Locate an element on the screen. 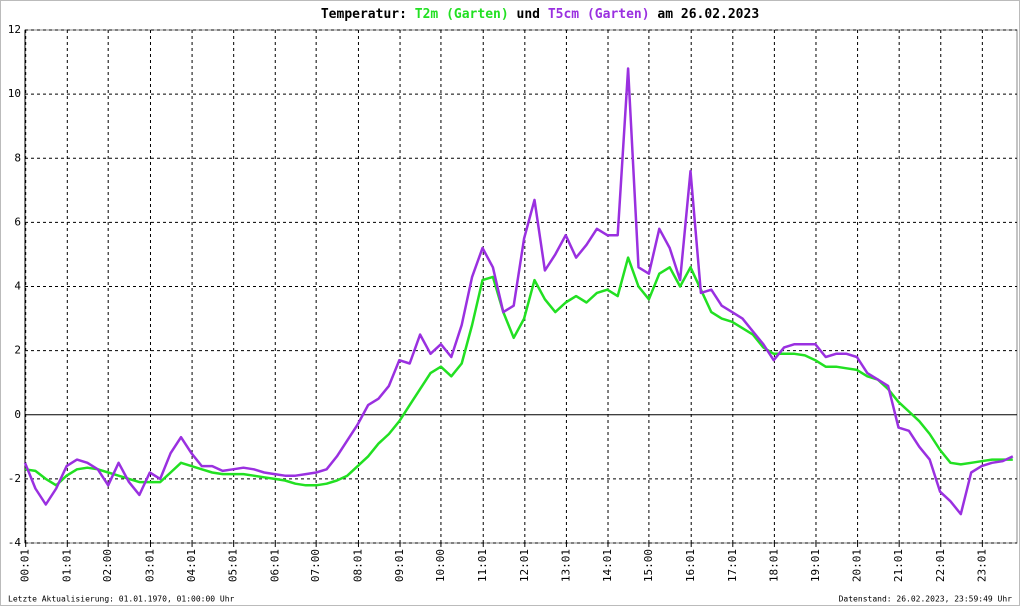 The width and height of the screenshot is (1020, 606). x-tick-label: 18:01 is located at coordinates (773, 565).